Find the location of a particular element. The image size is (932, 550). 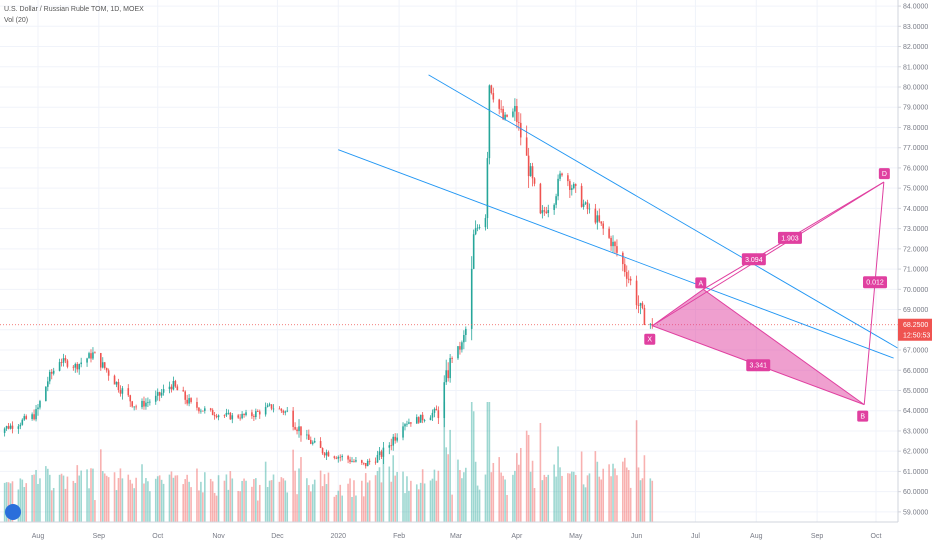

x-tick-label: Oct is located at coordinates (157, 536).